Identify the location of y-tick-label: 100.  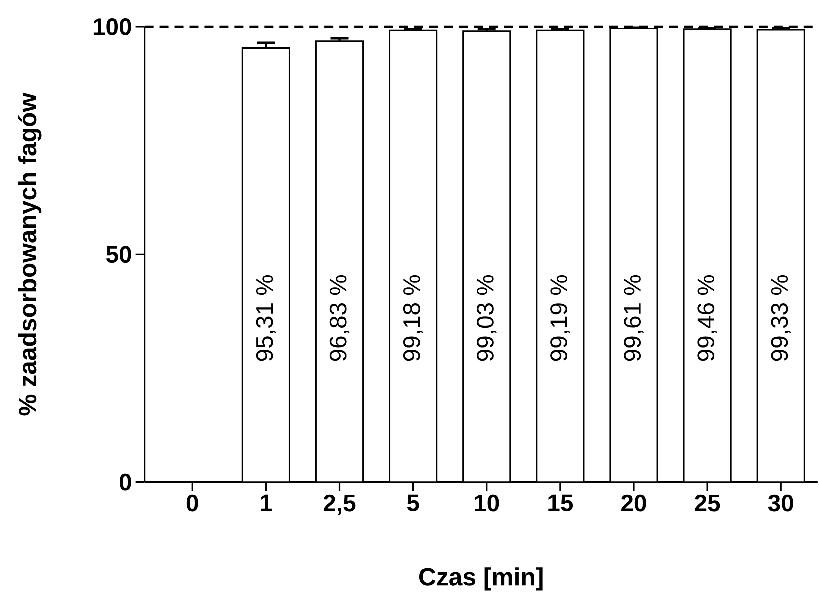
(113, 27).